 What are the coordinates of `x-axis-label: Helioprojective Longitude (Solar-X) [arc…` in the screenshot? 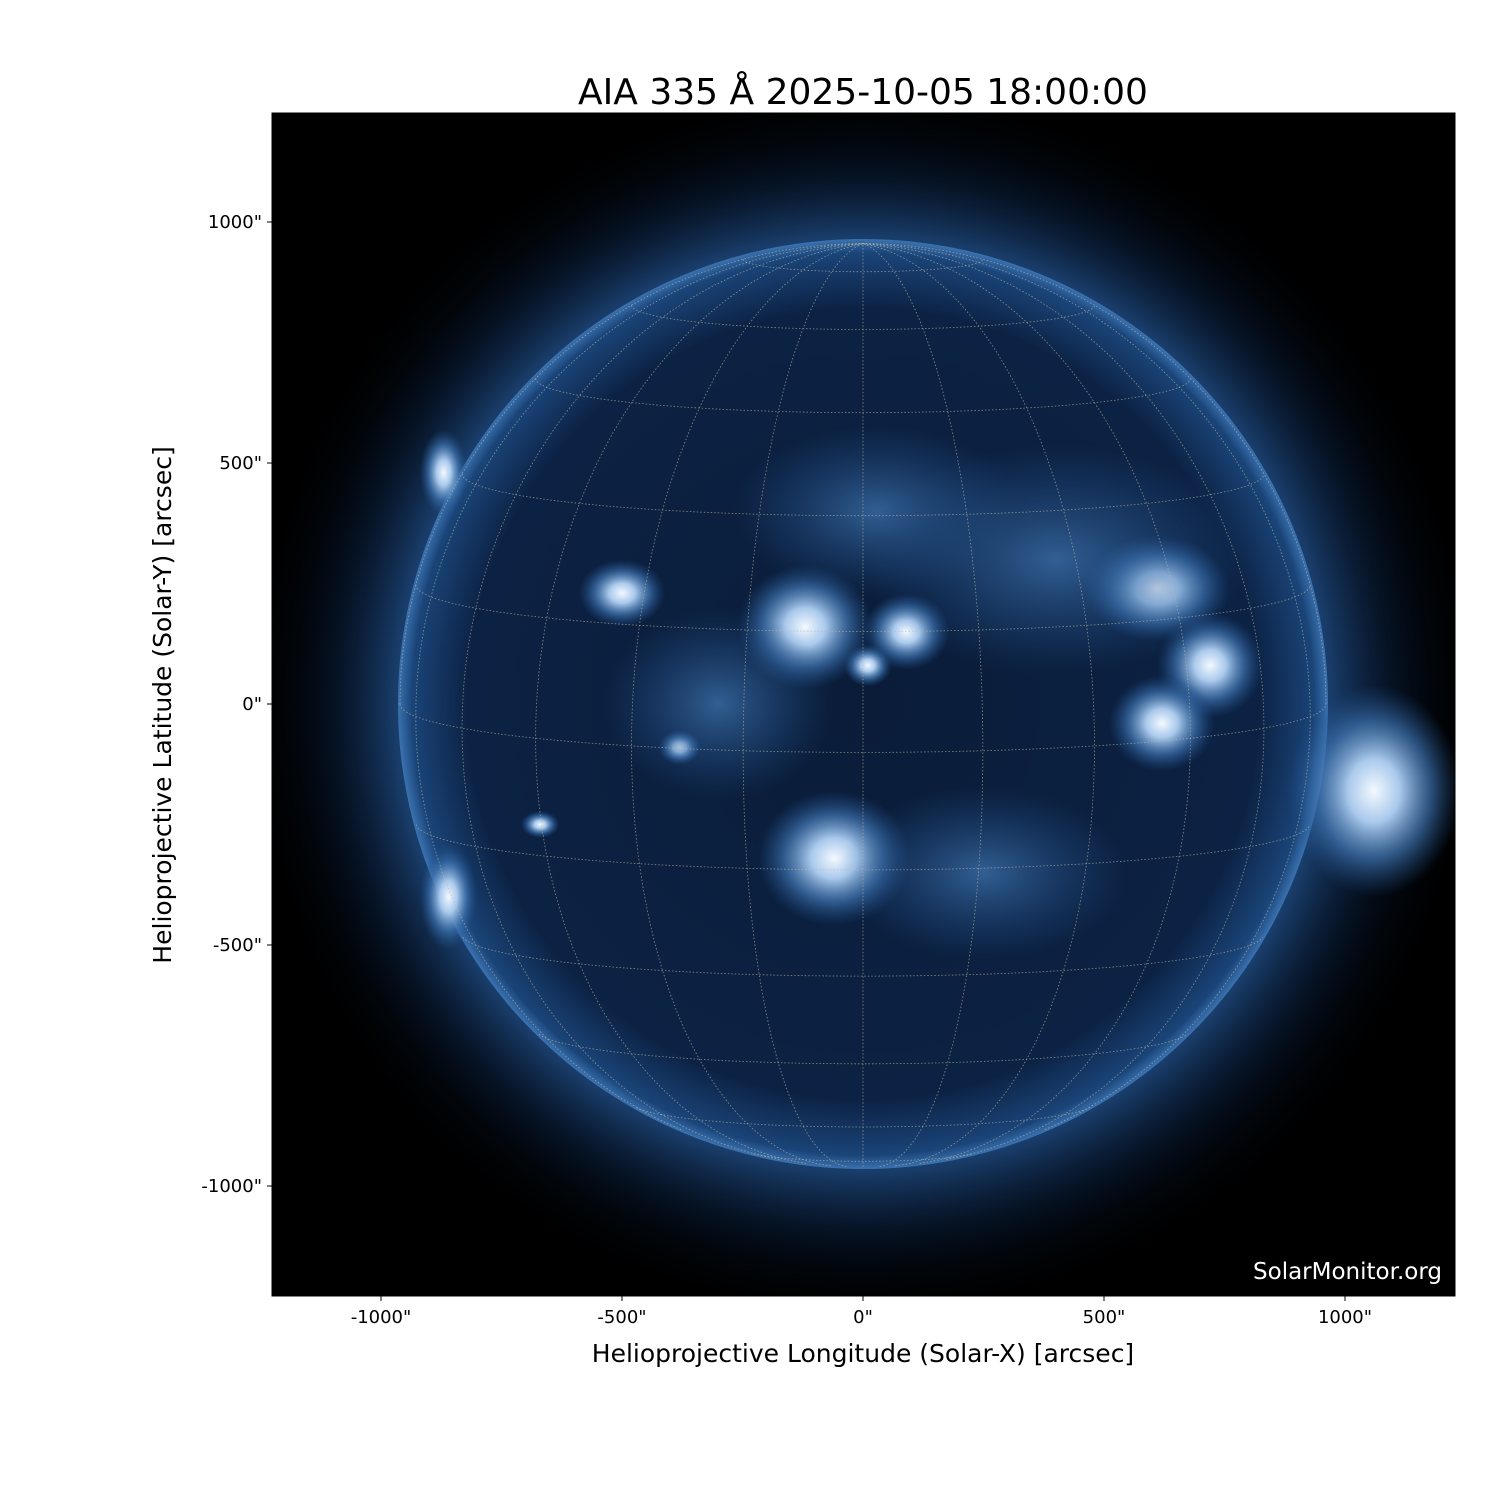 It's located at (863, 1353).